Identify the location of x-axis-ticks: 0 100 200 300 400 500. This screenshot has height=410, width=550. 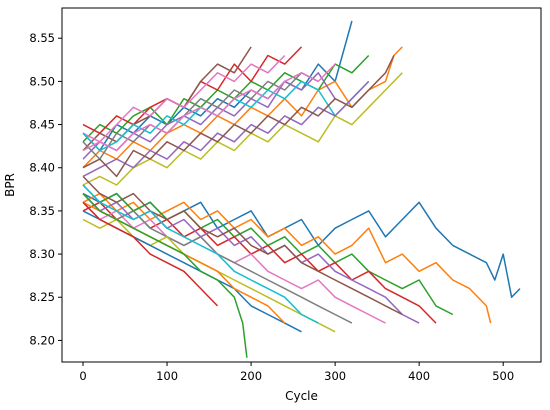
(296, 372).